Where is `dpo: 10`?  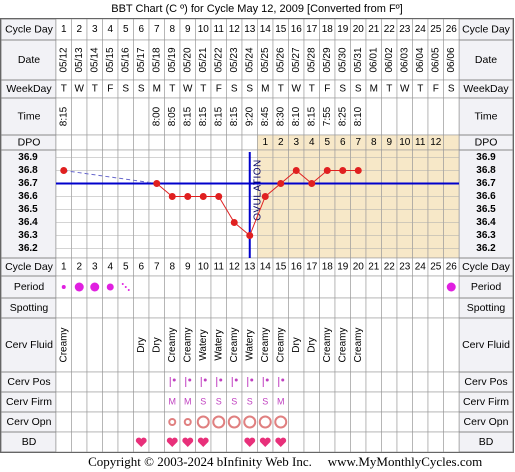
dpo: 10 is located at coordinates (405, 142).